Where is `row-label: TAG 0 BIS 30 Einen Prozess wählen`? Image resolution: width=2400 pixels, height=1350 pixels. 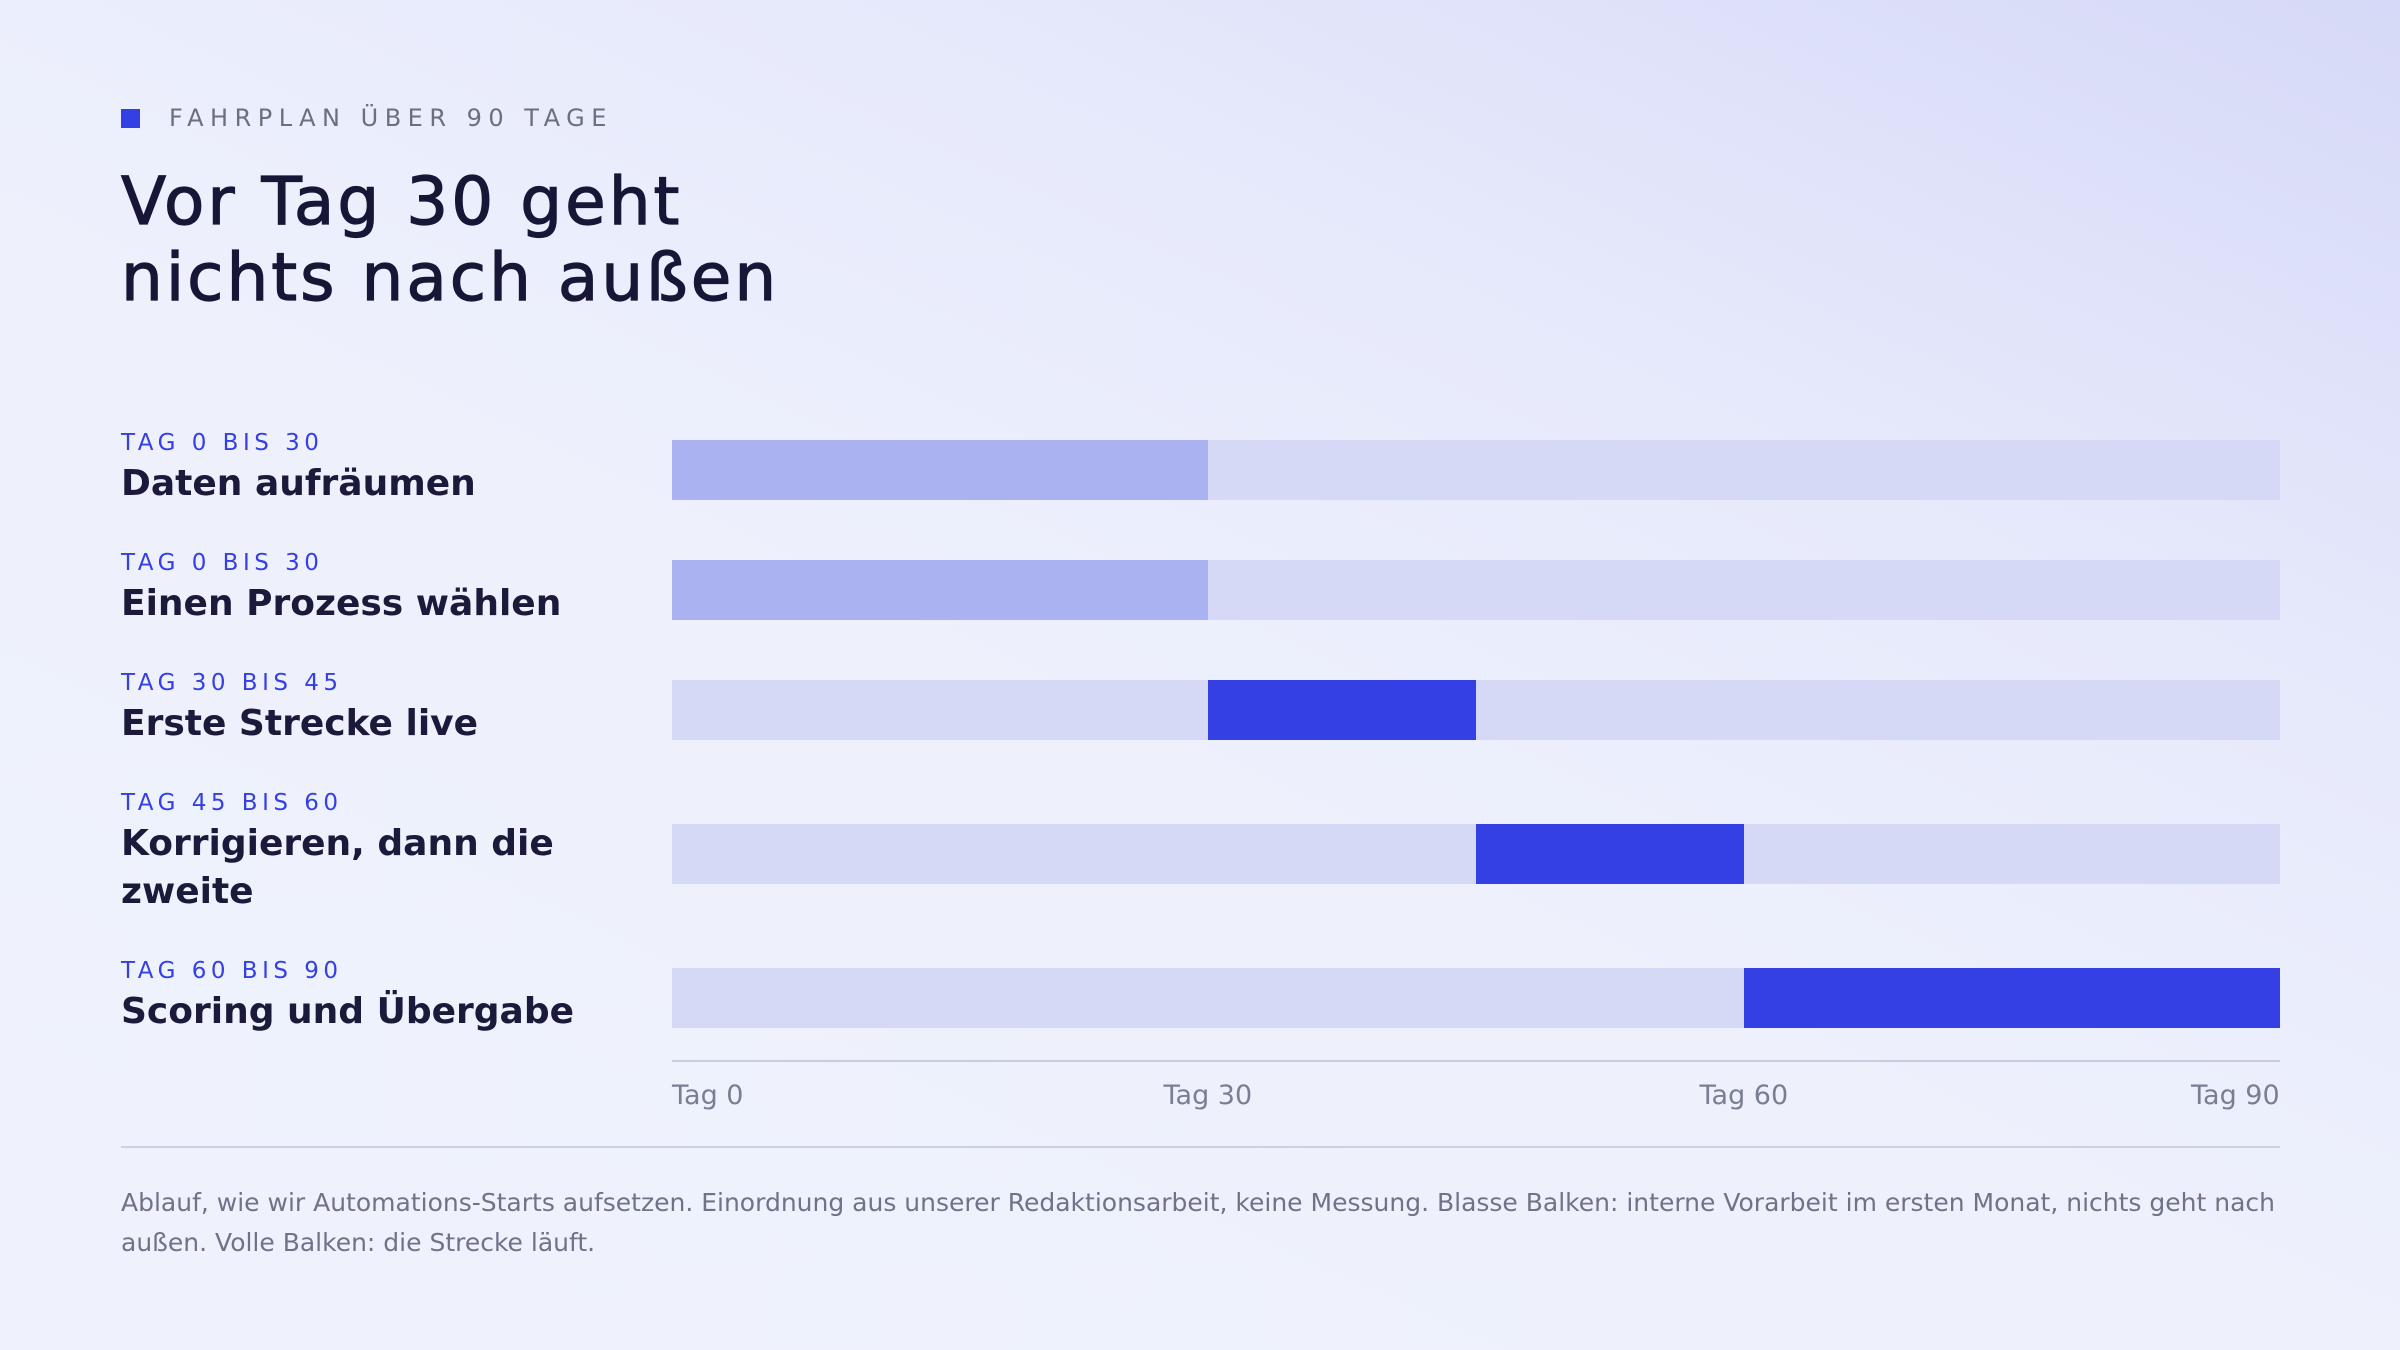 row-label: TAG 0 BIS 30 Einen Prozess wählen is located at coordinates (381, 588).